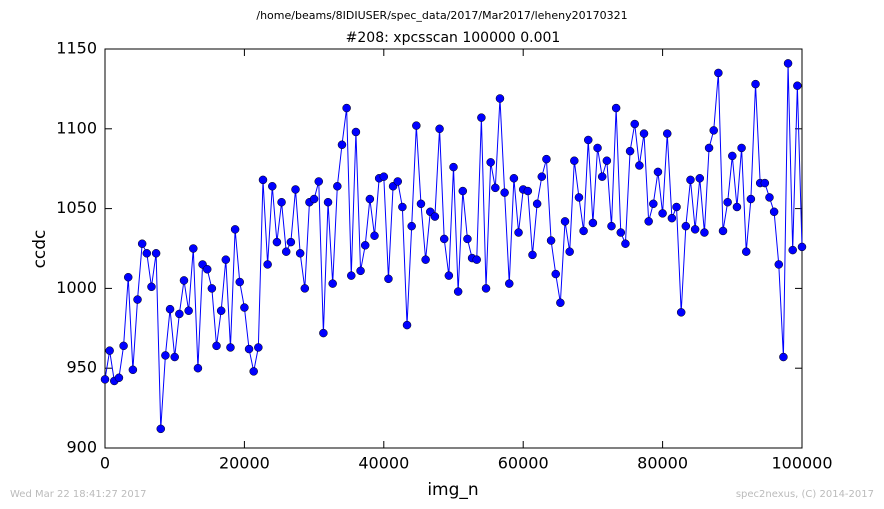 This screenshot has width=884, height=509. I want to click on y-tick-label: 1150, so click(76, 48).